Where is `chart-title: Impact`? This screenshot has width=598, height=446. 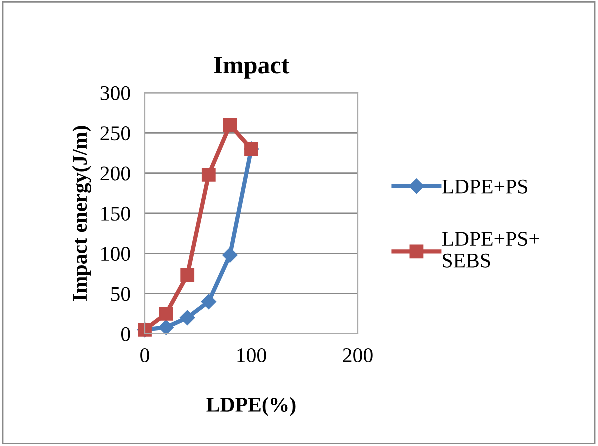 chart-title: Impact is located at coordinates (252, 68).